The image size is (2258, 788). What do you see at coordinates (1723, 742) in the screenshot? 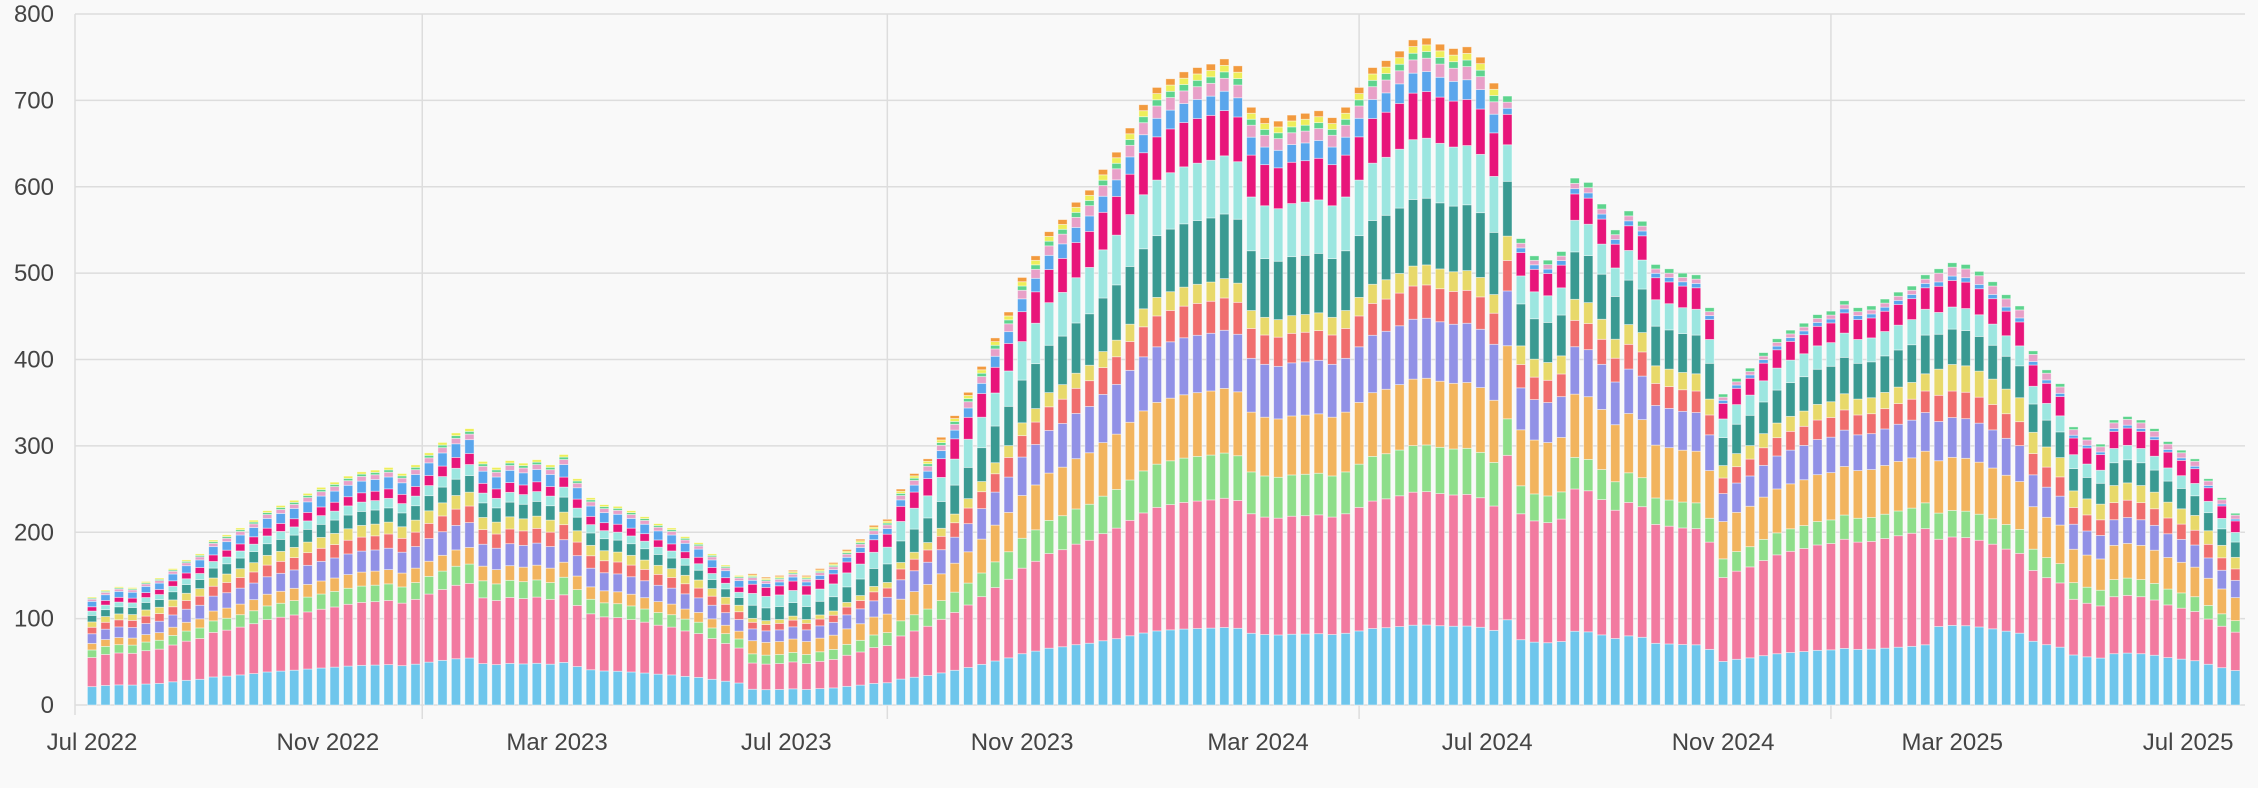
I see `x-tick-label: Nov 2024` at bounding box center [1723, 742].